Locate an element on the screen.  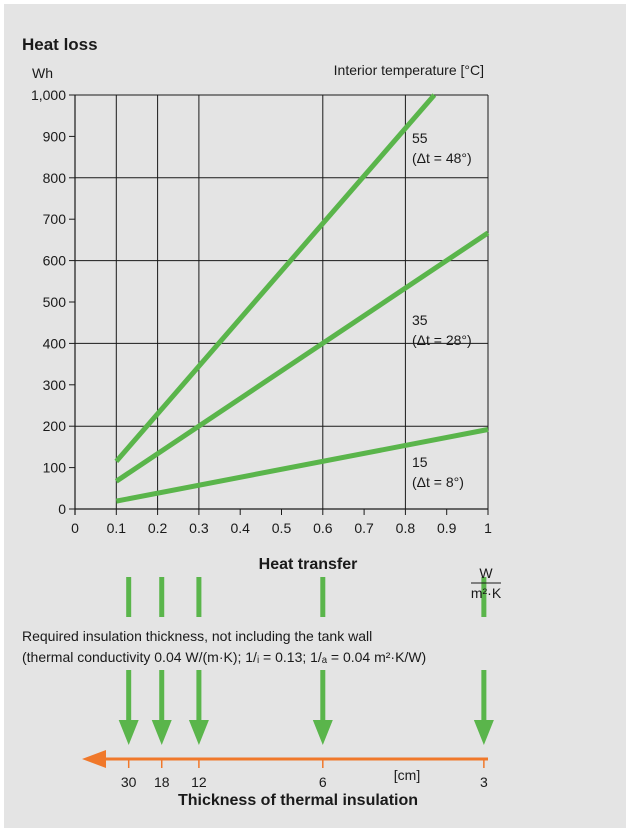
x-tick-label: 0.2 is located at coordinates (158, 528).